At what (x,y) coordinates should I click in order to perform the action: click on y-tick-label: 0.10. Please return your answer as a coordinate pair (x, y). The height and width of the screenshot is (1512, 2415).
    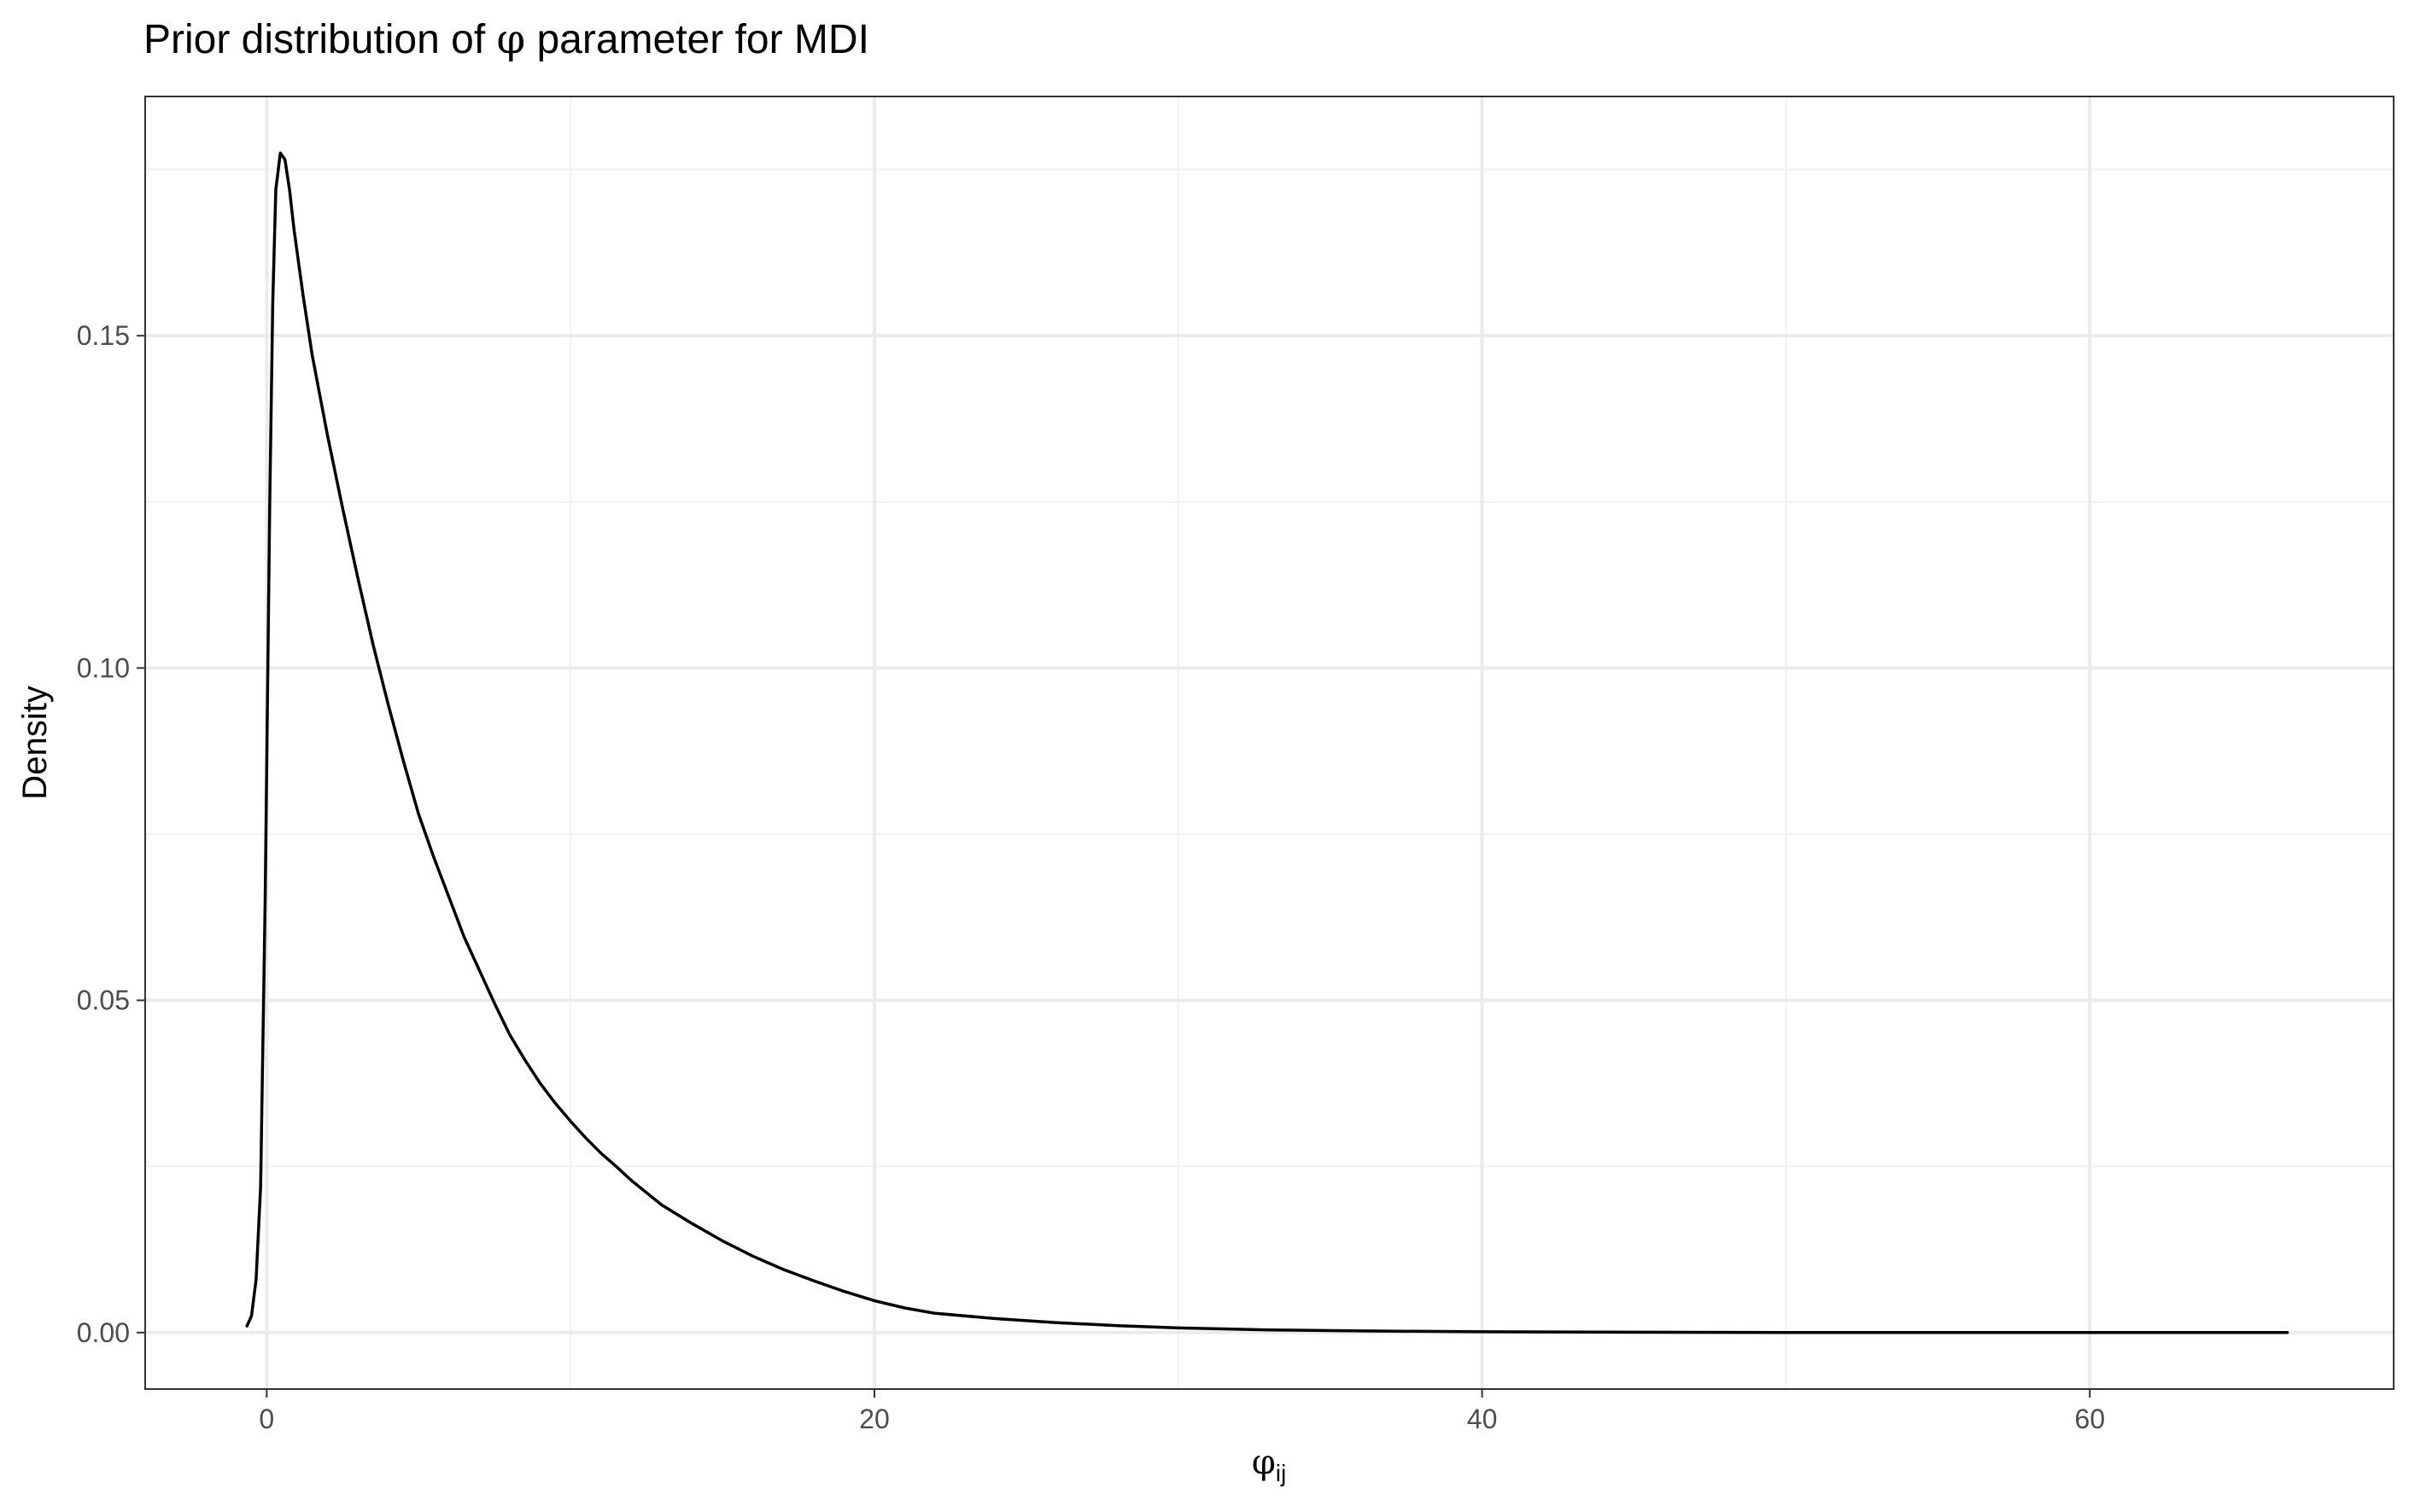
    Looking at the image, I should click on (103, 667).